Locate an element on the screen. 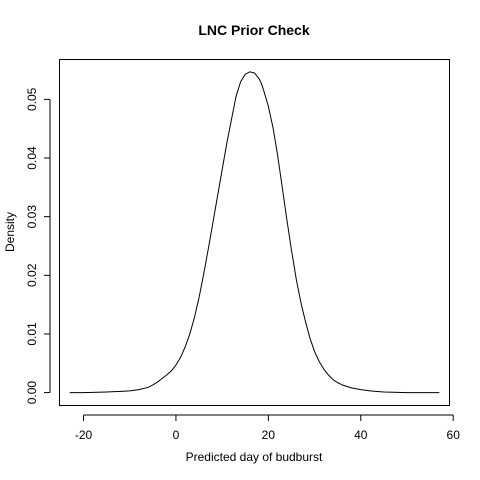 Image resolution: width=480 pixels, height=480 pixels. x-tick-label: -20 is located at coordinates (84, 435).